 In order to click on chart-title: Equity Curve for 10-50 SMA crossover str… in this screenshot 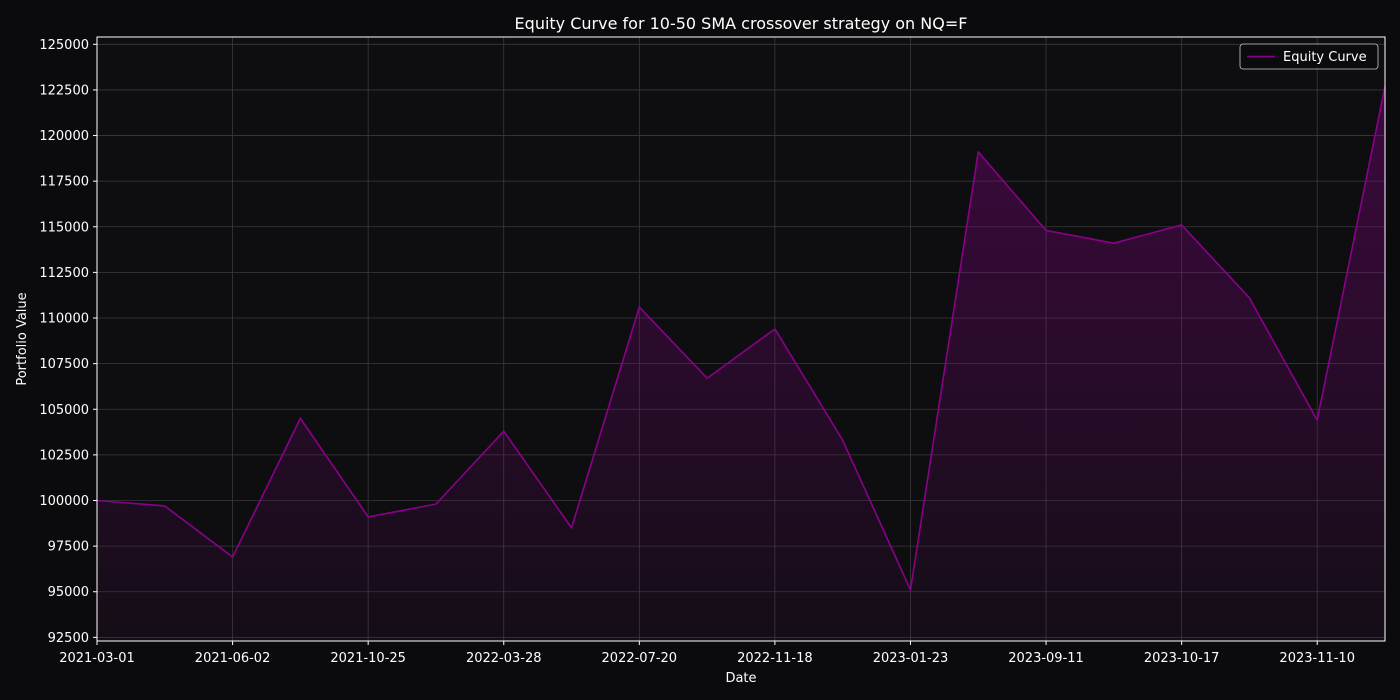, I will do `click(741, 23)`.